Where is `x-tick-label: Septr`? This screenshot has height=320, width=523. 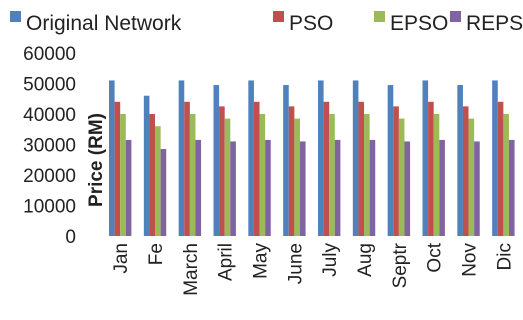 x-tick-label: Septr is located at coordinates (400, 265).